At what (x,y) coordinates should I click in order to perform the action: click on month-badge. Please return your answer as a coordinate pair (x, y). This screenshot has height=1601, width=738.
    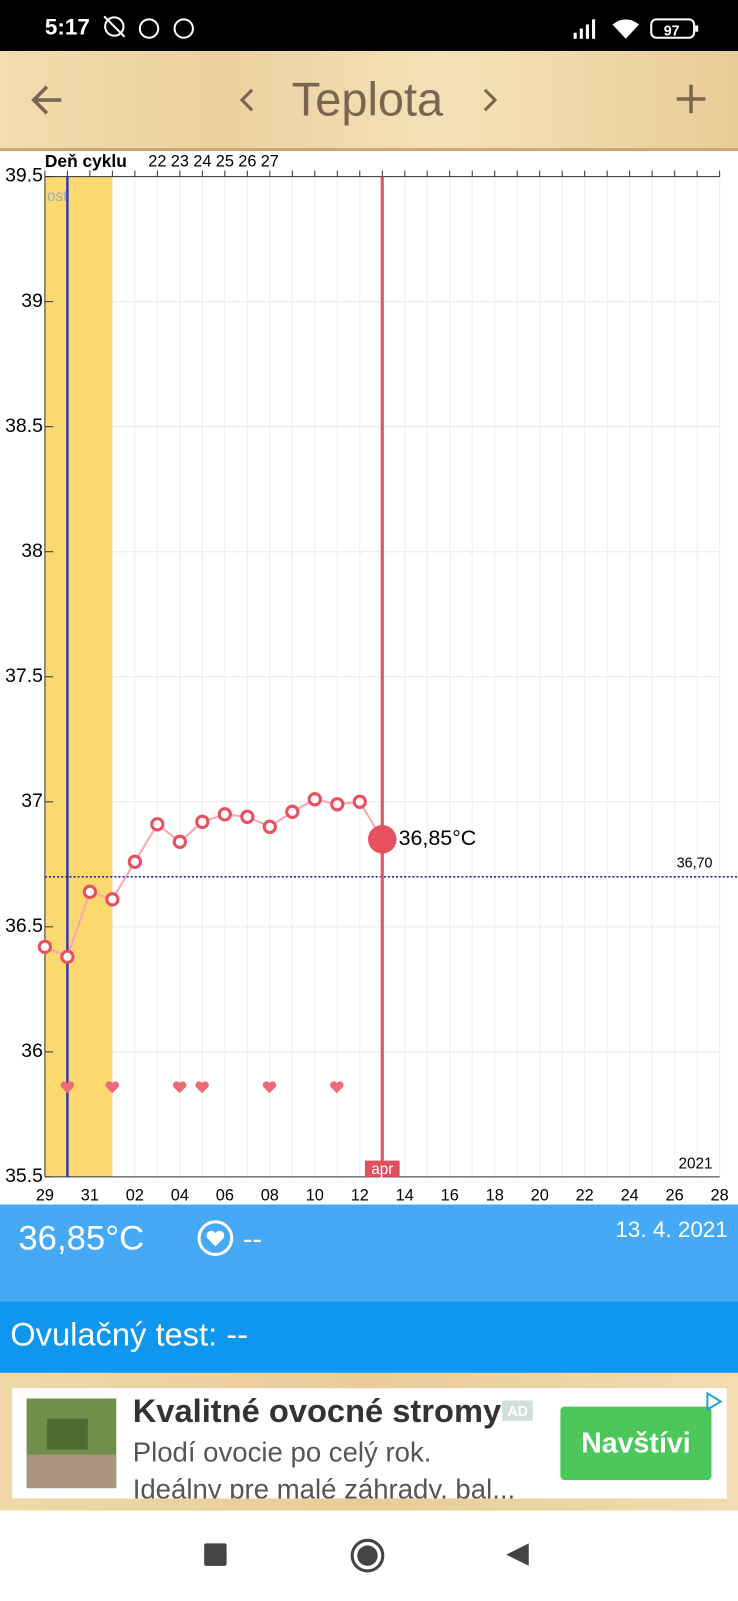
    Looking at the image, I should click on (382, 1168).